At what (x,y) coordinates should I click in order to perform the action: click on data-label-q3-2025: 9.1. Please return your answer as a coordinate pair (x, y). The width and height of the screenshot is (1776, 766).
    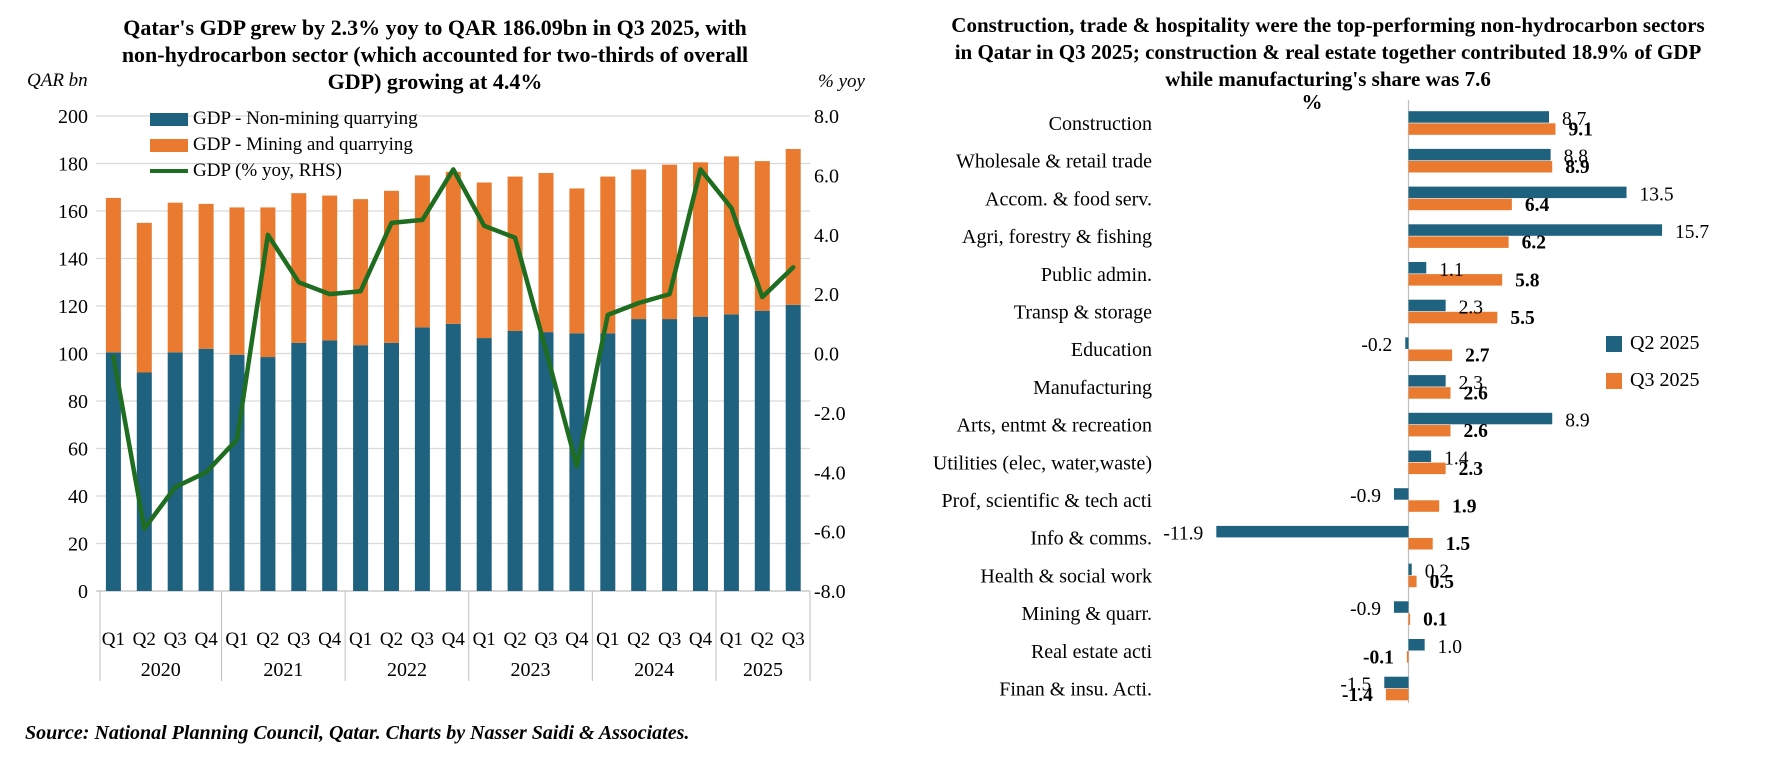
    Looking at the image, I should click on (1580, 130).